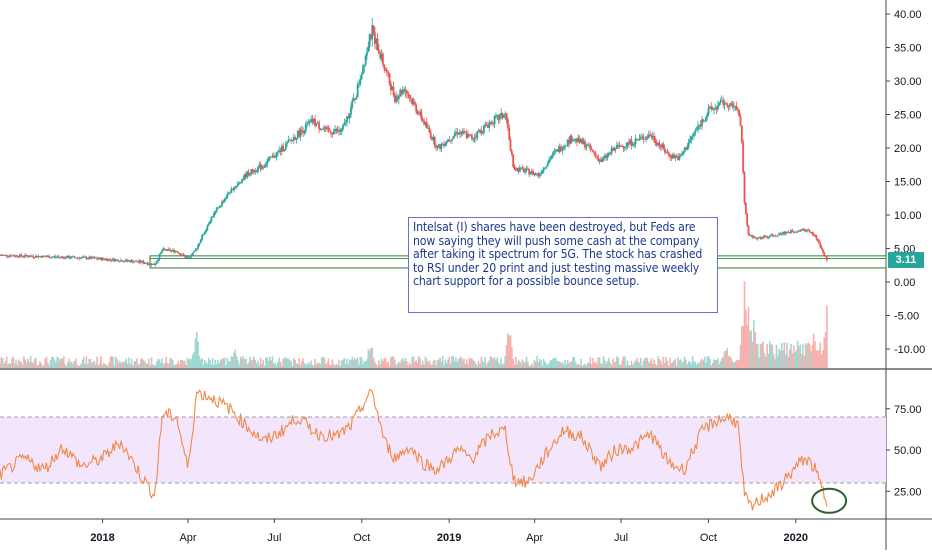  I want to click on rsi-band, so click(443, 450).